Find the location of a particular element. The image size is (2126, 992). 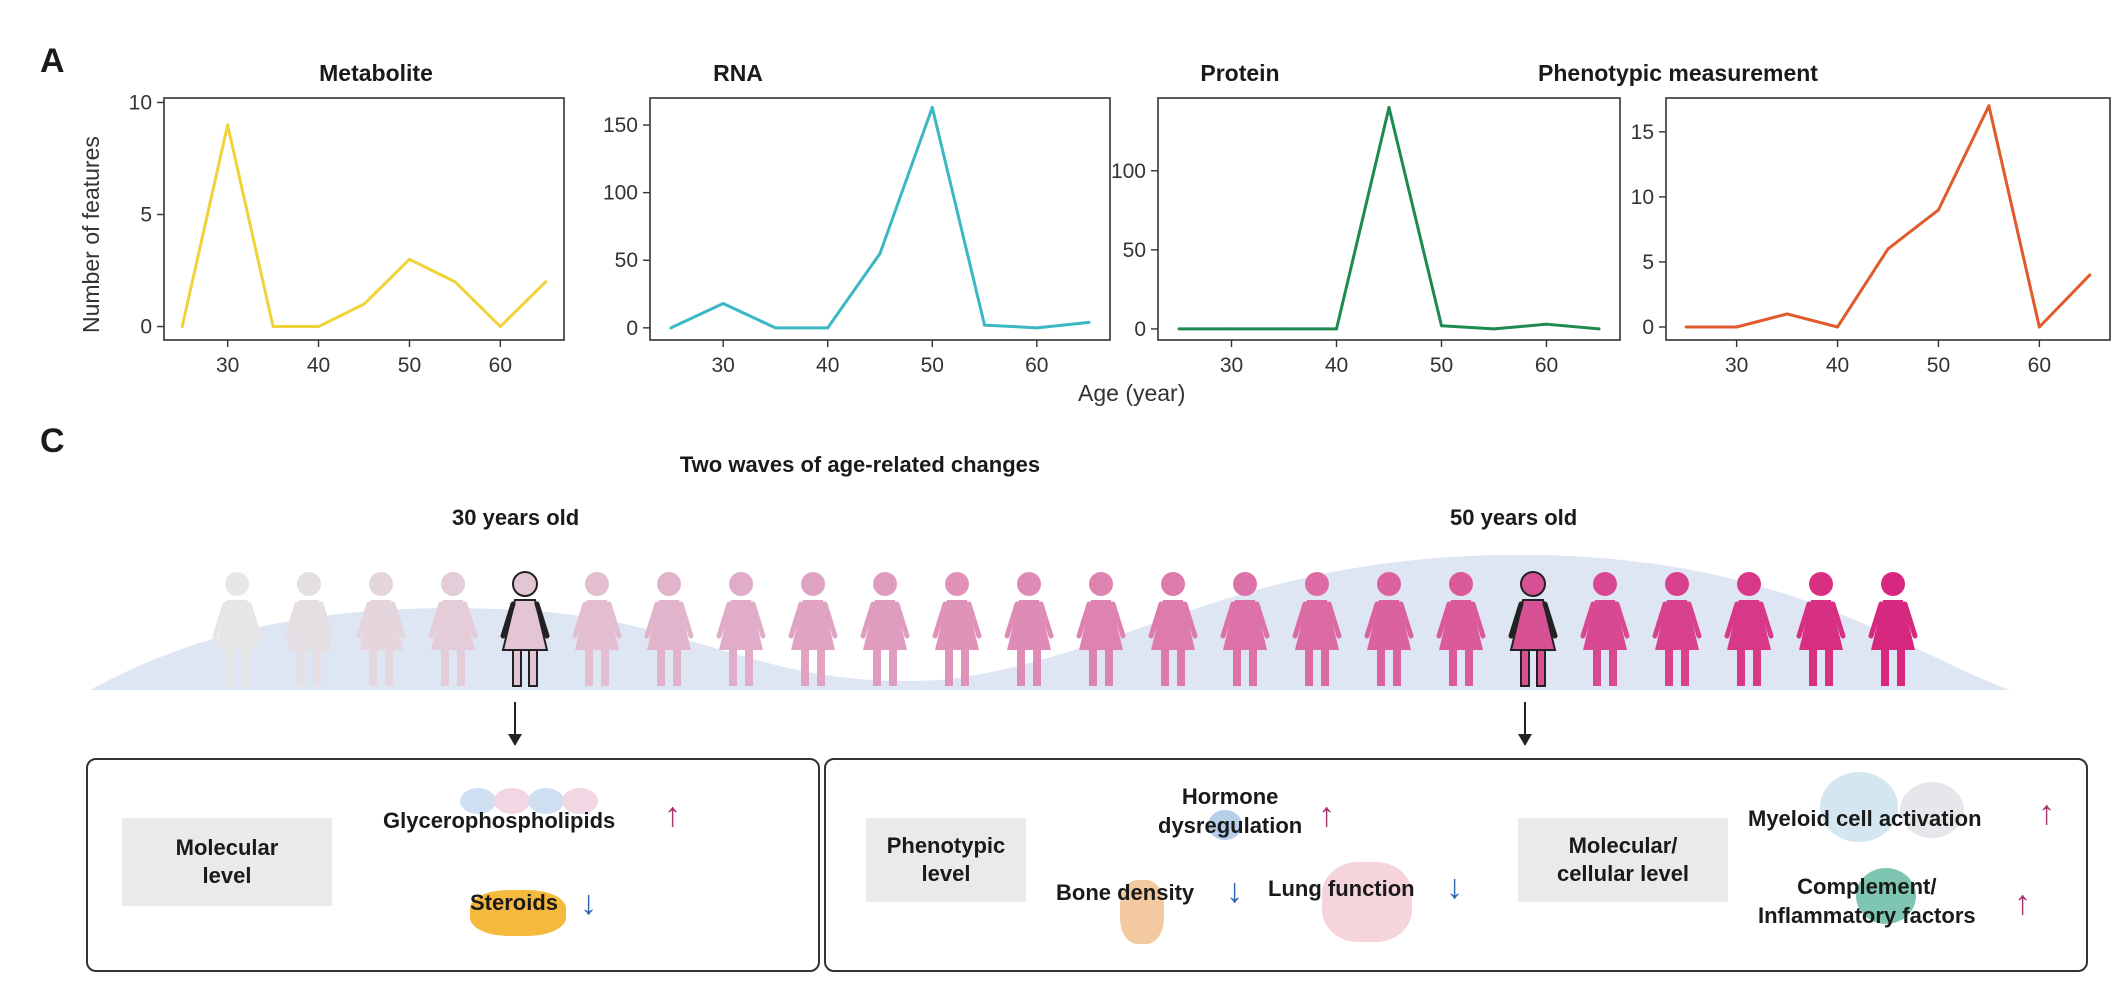

panel-c-label: C is located at coordinates (52, 441).